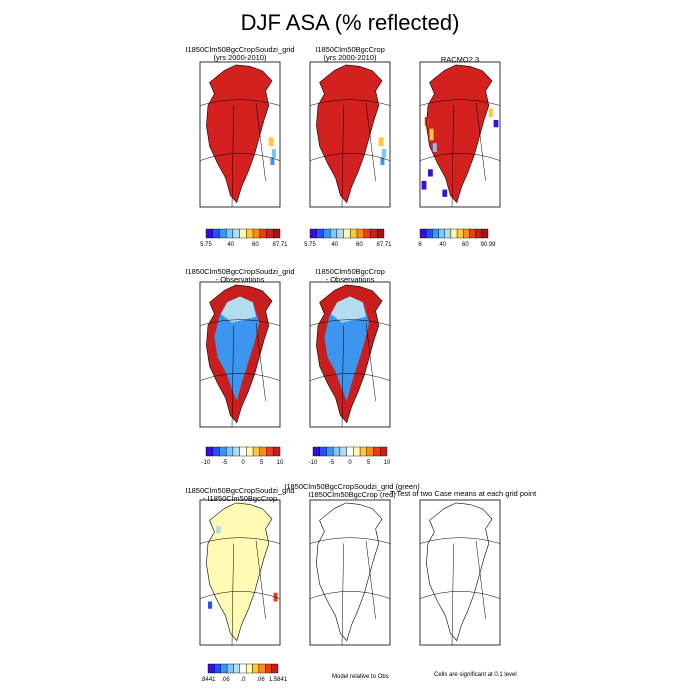  I want to click on colorbar-tick-label: 1.5841, so click(278, 680).